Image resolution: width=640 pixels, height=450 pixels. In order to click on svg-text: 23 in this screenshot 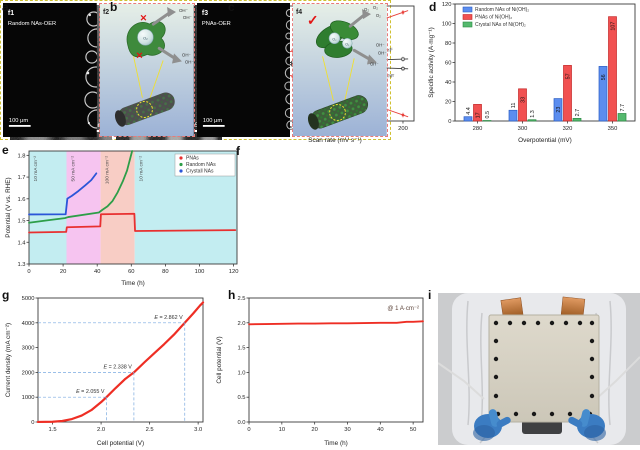, I will do `click(559, 110)`.